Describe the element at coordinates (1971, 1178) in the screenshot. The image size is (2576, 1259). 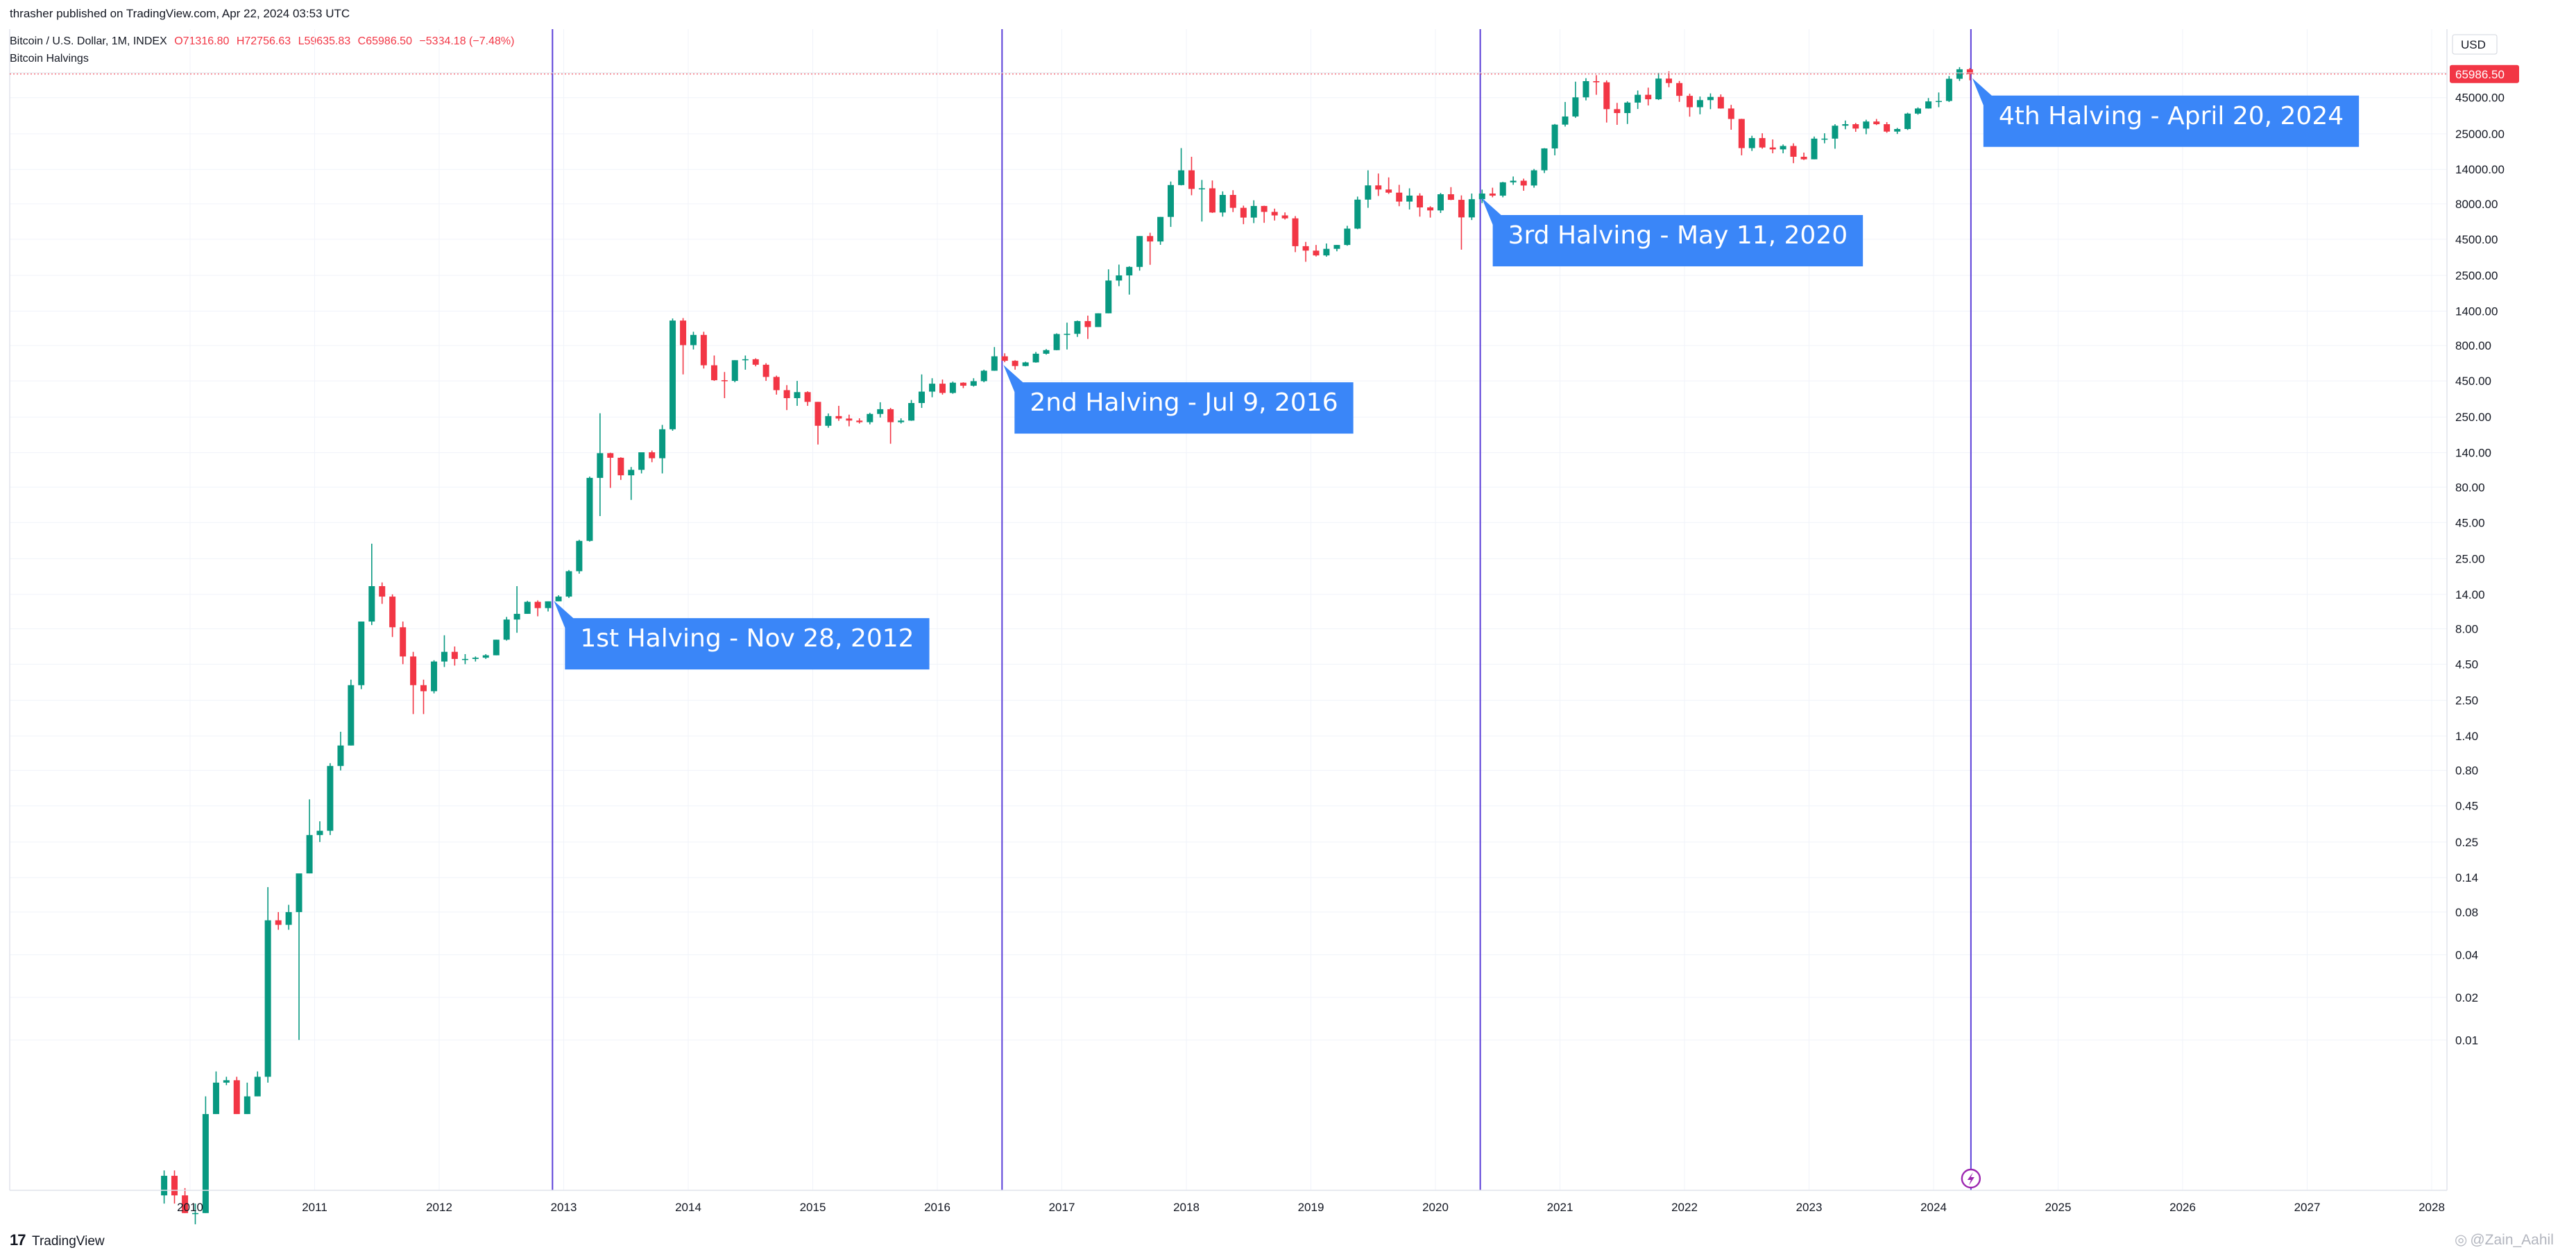
I see `halving-marker-icon` at that location.